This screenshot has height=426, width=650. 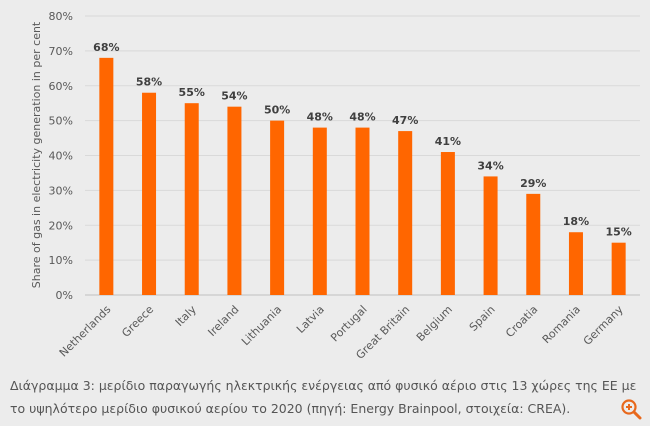 What do you see at coordinates (362, 211) in the screenshot?
I see `bar-portugal` at bounding box center [362, 211].